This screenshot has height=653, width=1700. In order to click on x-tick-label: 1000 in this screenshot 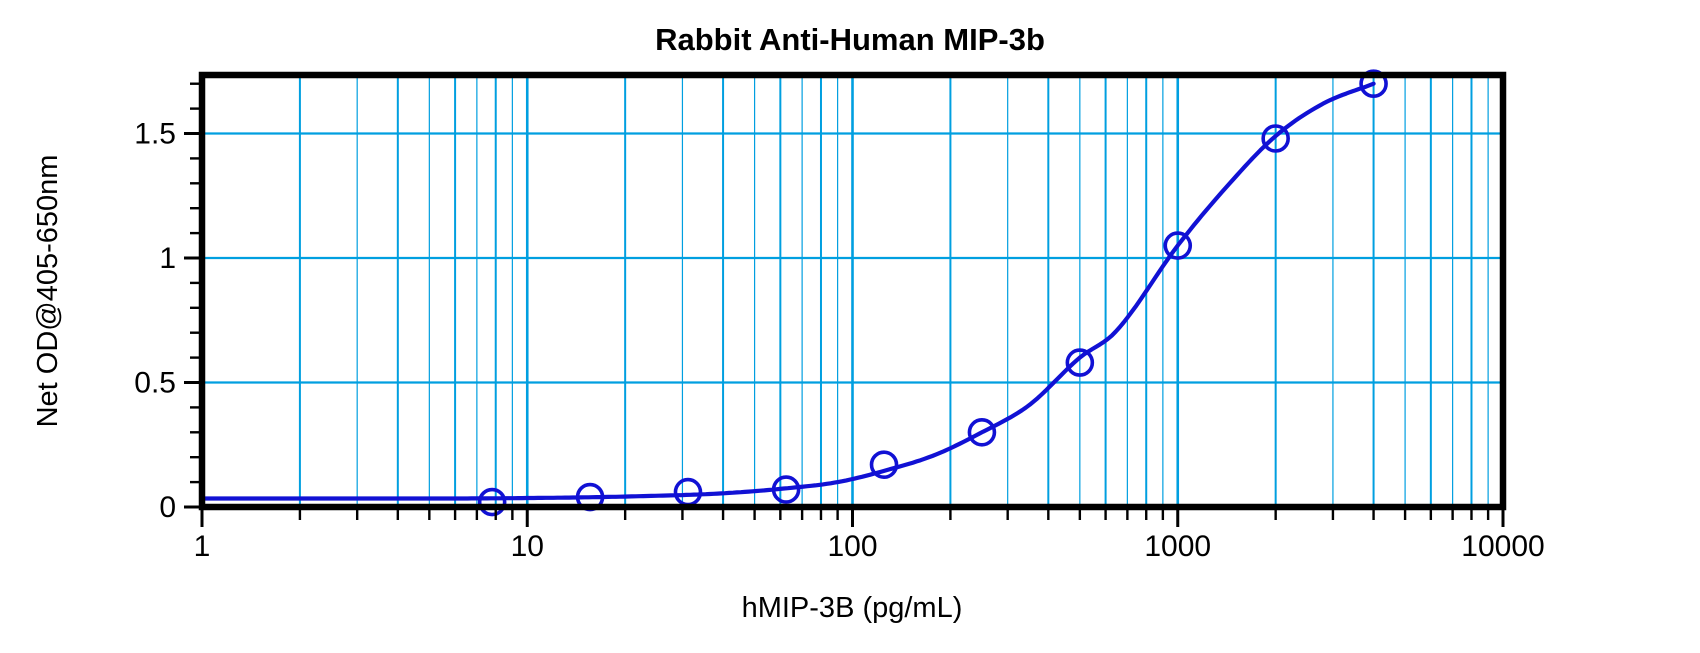, I will do `click(1177, 546)`.